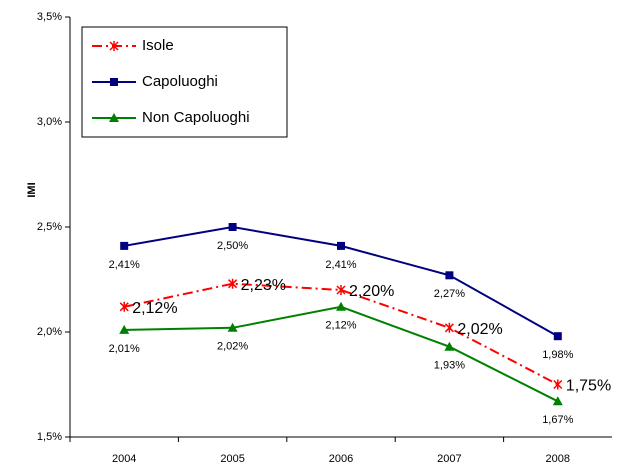  I want to click on data-label: 2,01%, so click(124, 349).